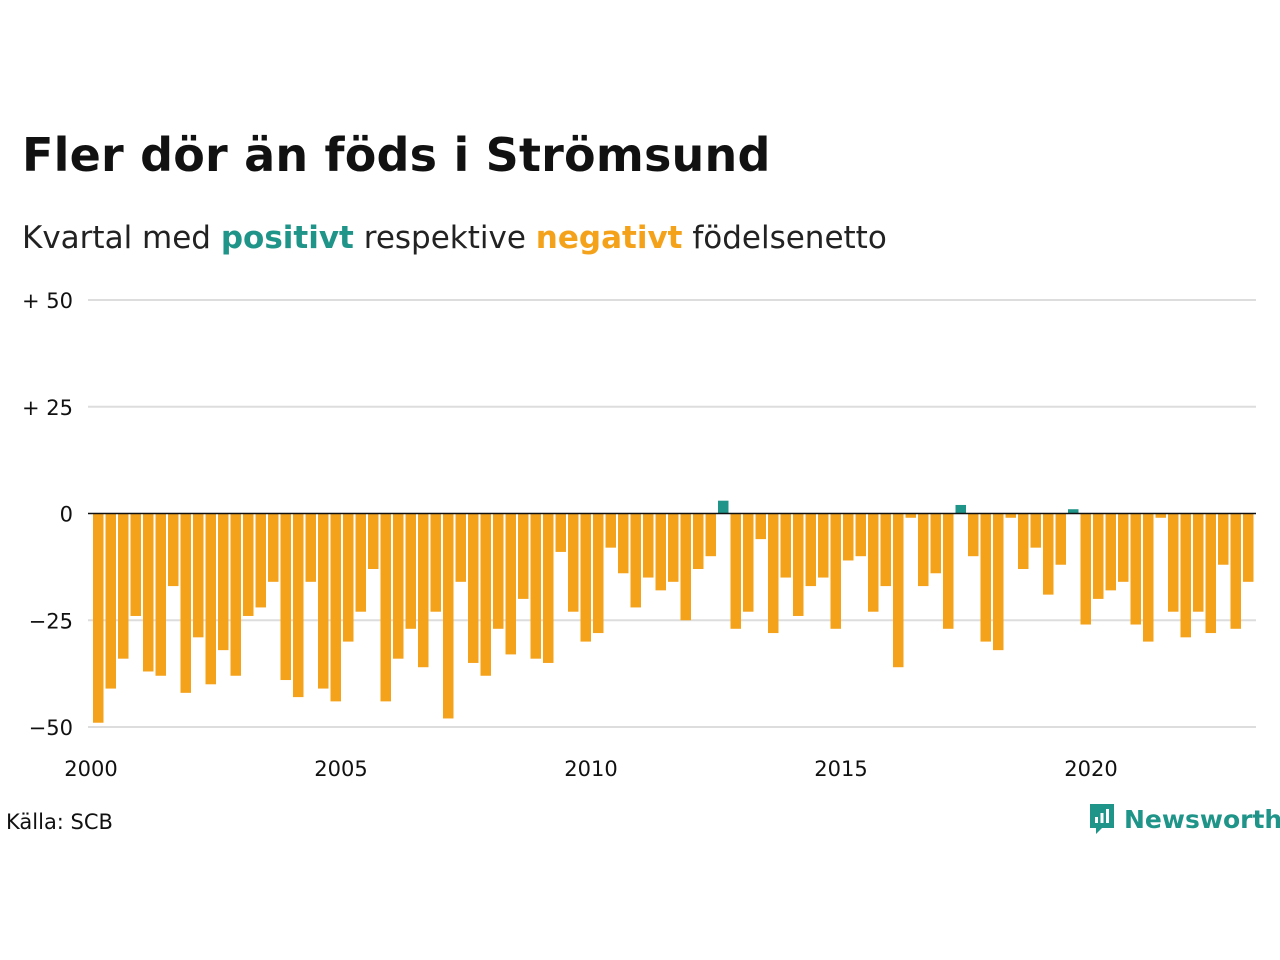 This screenshot has width=1280, height=960. What do you see at coordinates (340, 769) in the screenshot?
I see `x-tick-label: 2005` at bounding box center [340, 769].